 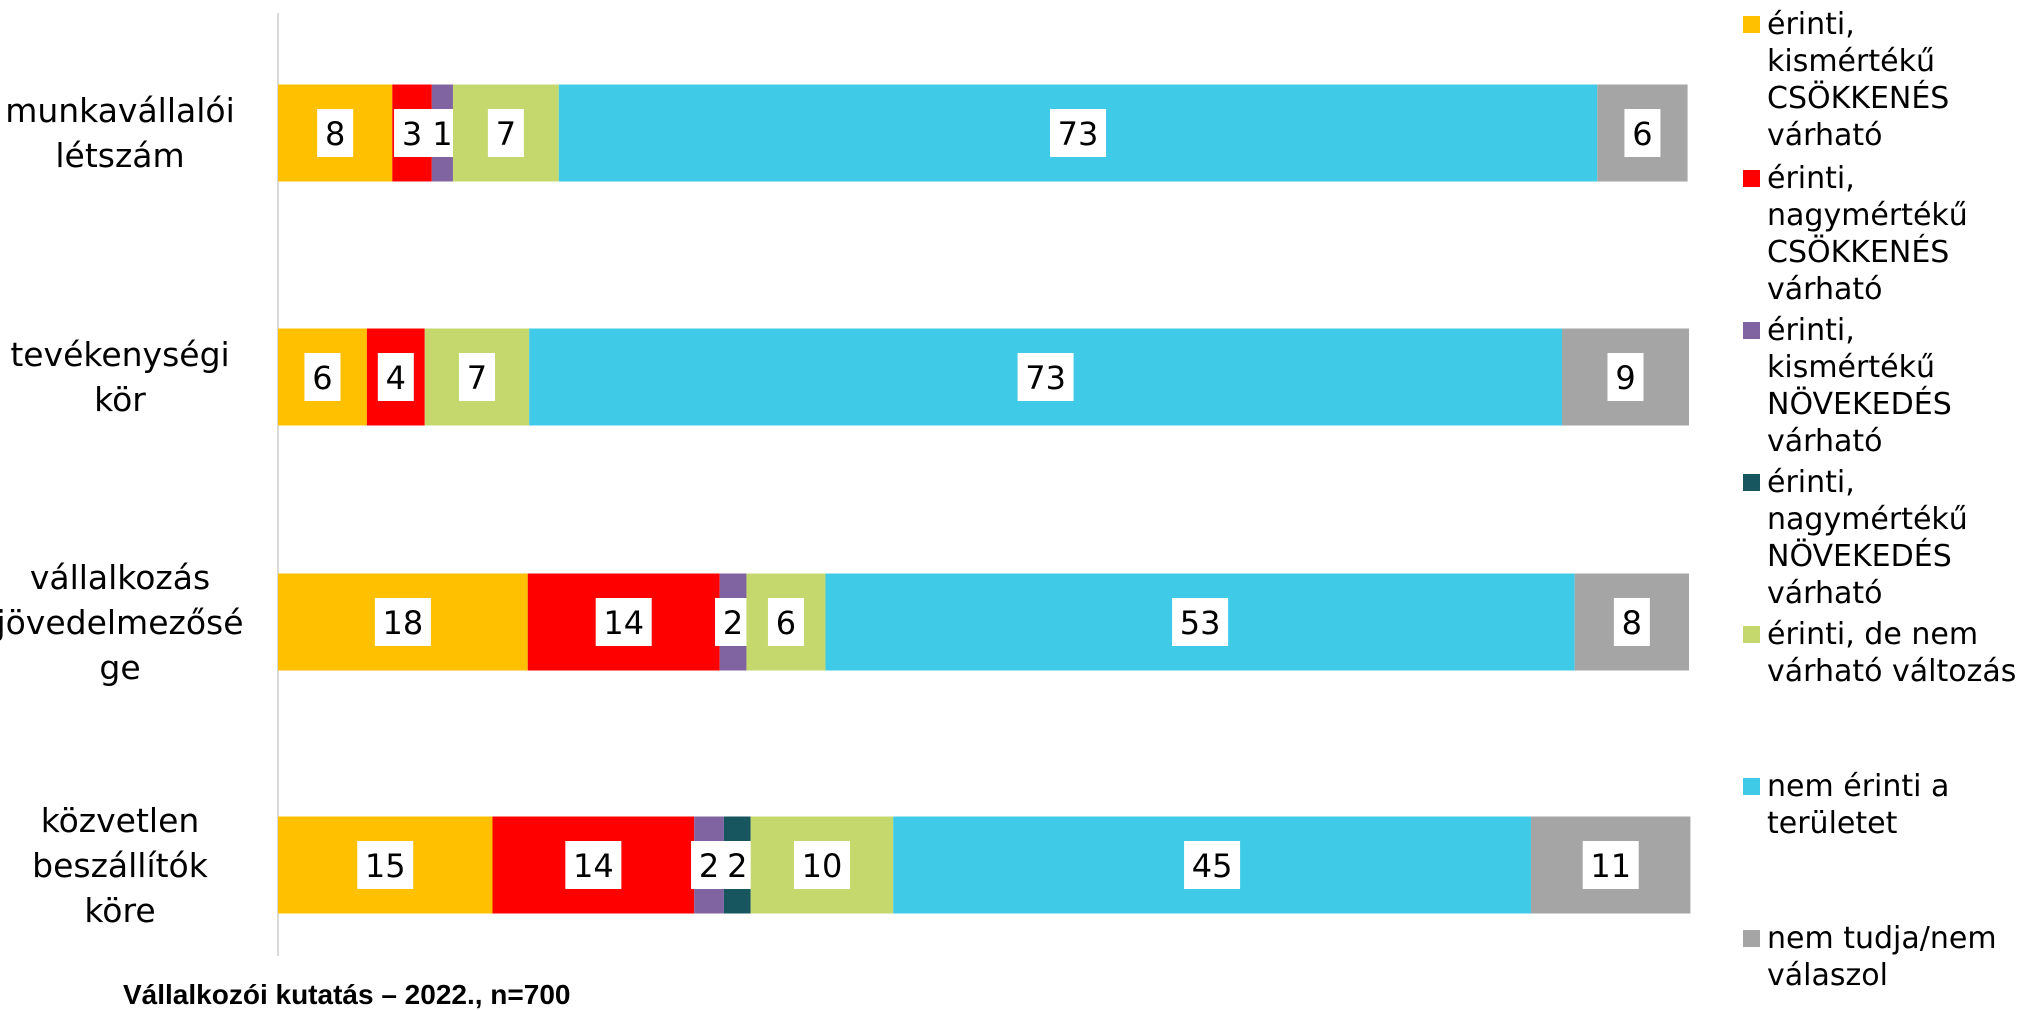 I want to click on value-label: 1, so click(x=442, y=134).